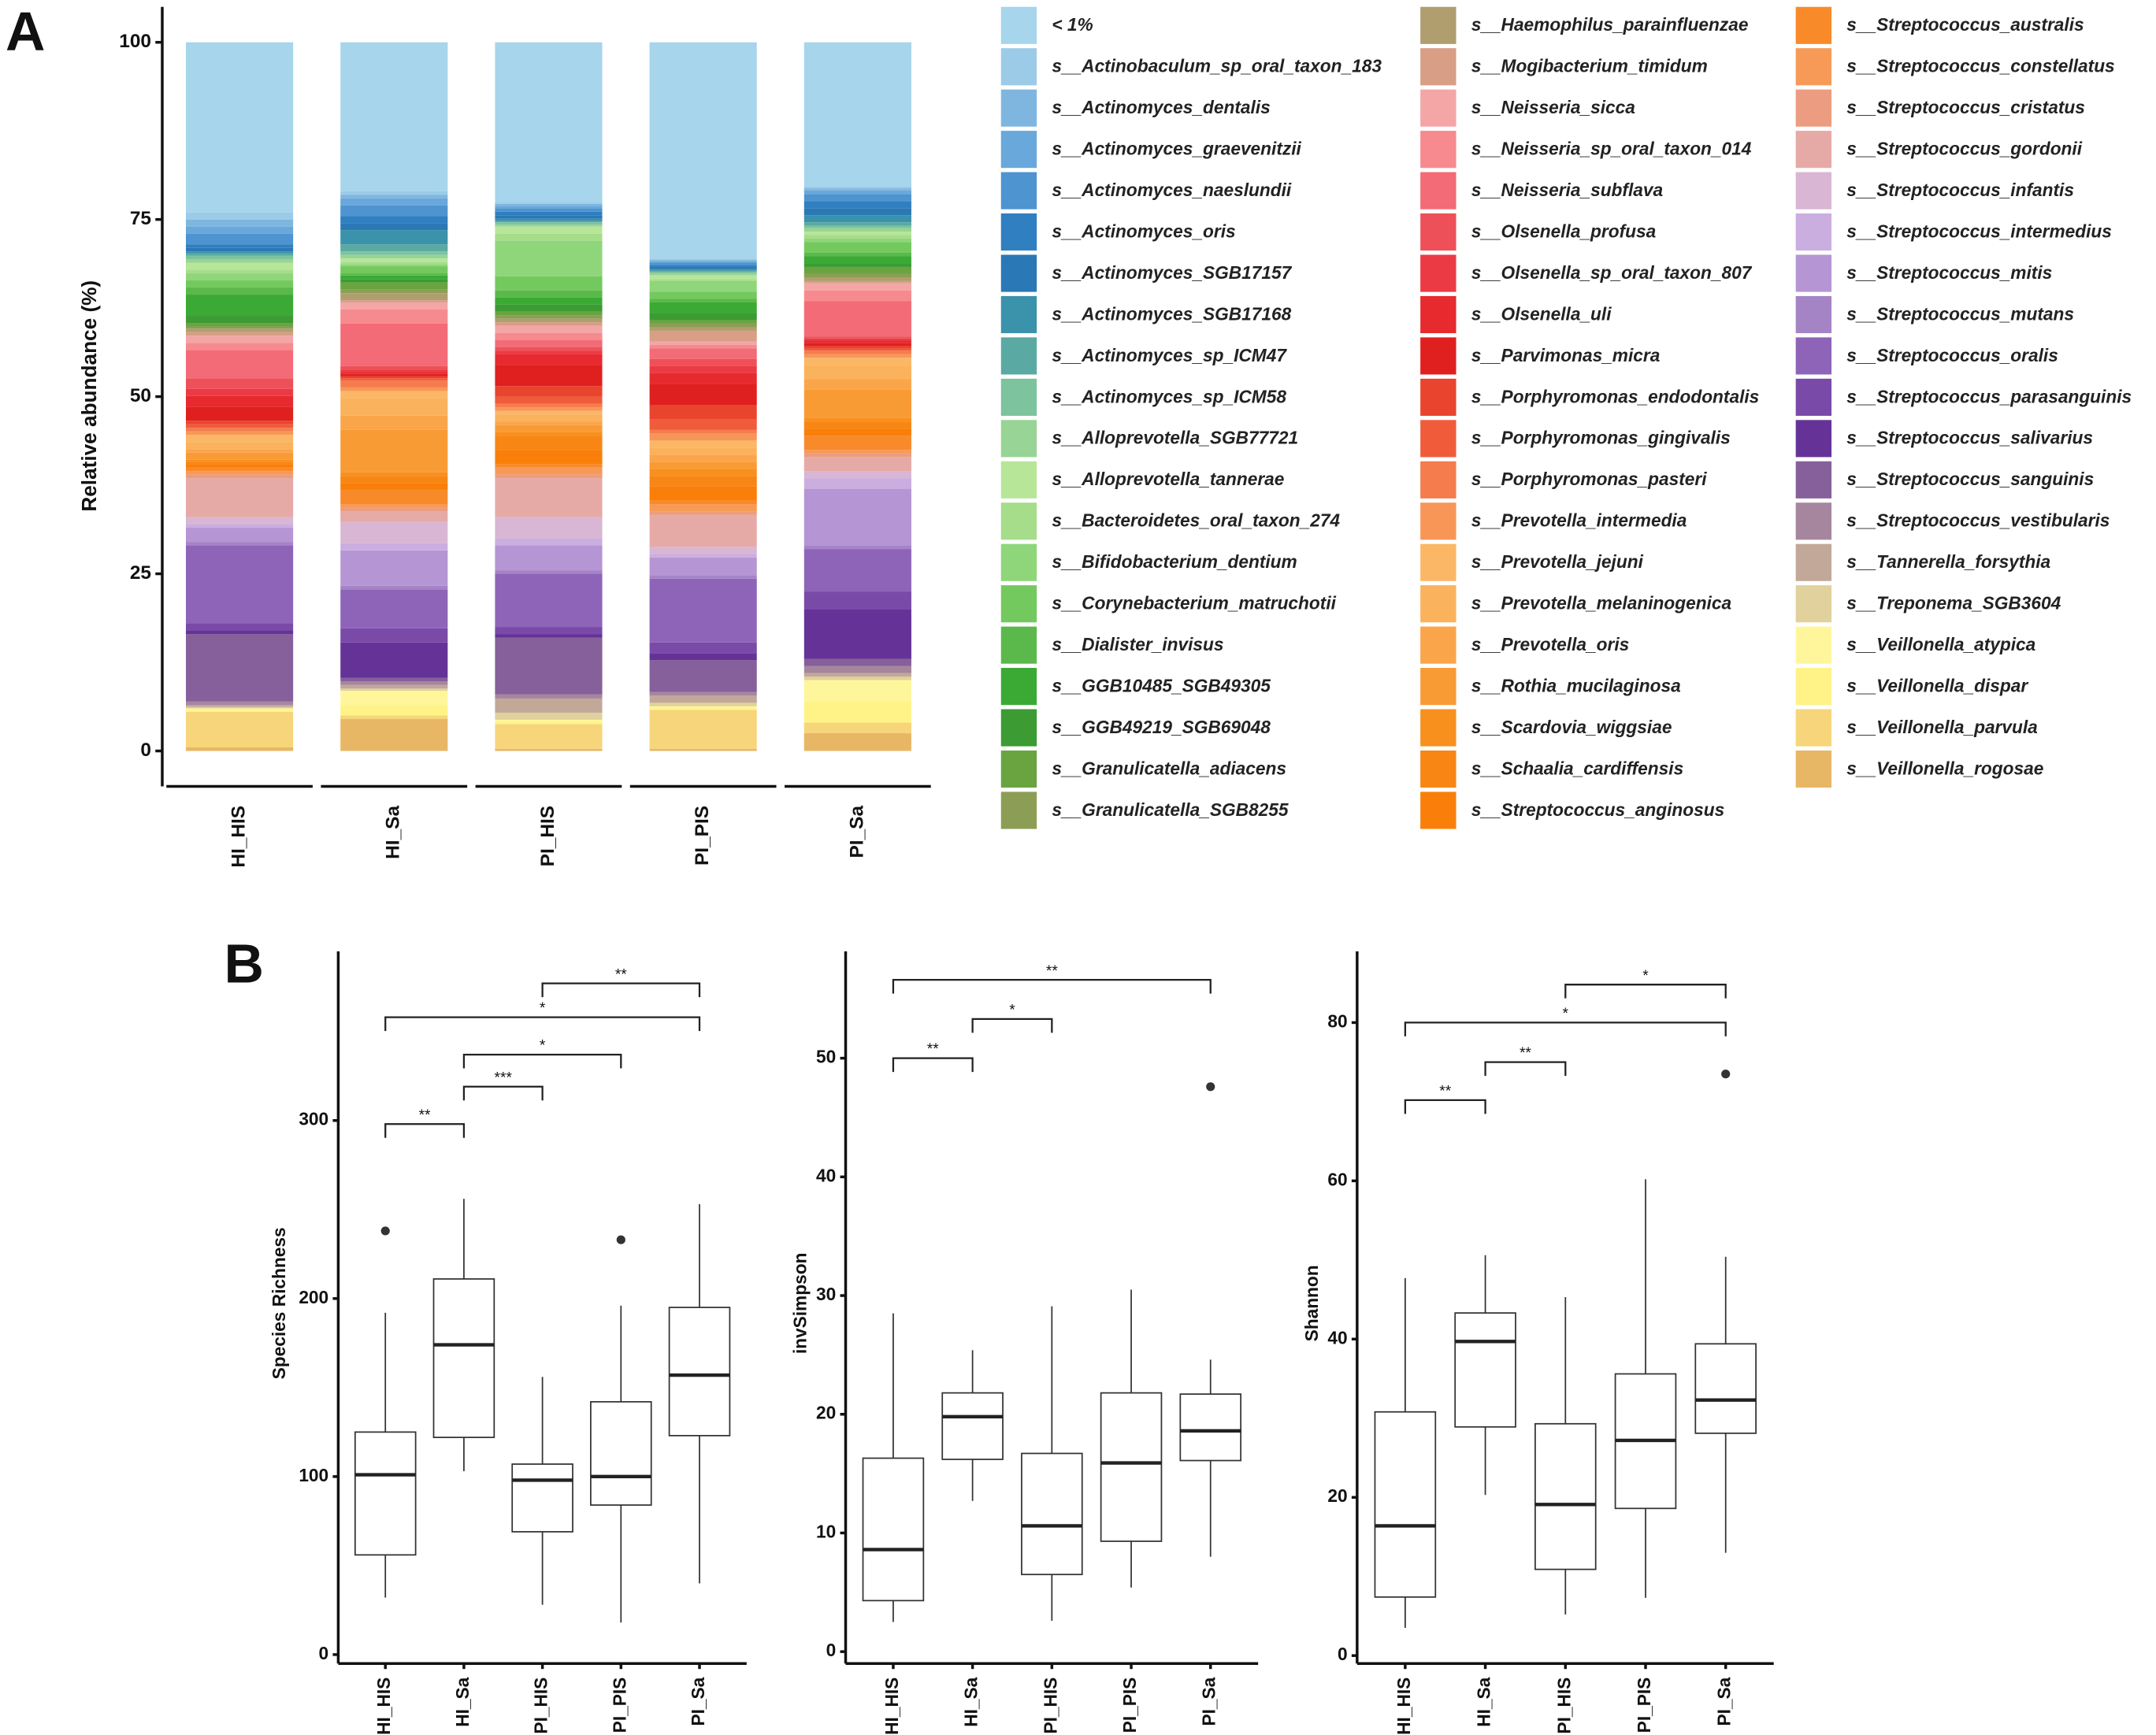  What do you see at coordinates (1137, 644) in the screenshot?
I see `legend-label: s__Dialister_invisus` at bounding box center [1137, 644].